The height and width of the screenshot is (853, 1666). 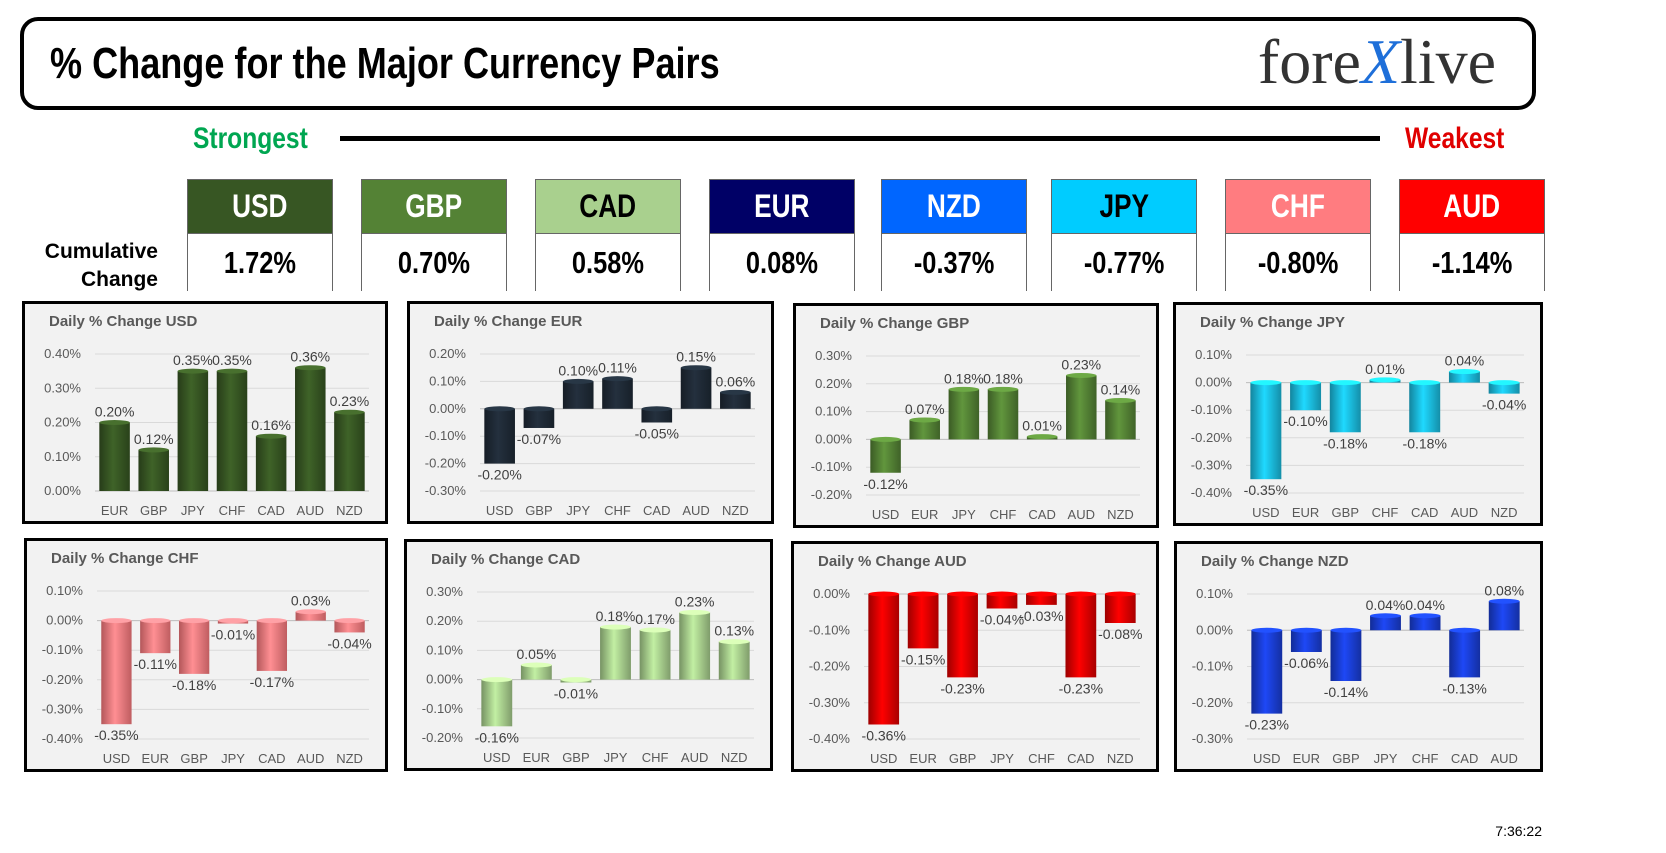 I want to click on data-label: 0.04%, so click(x=1465, y=361).